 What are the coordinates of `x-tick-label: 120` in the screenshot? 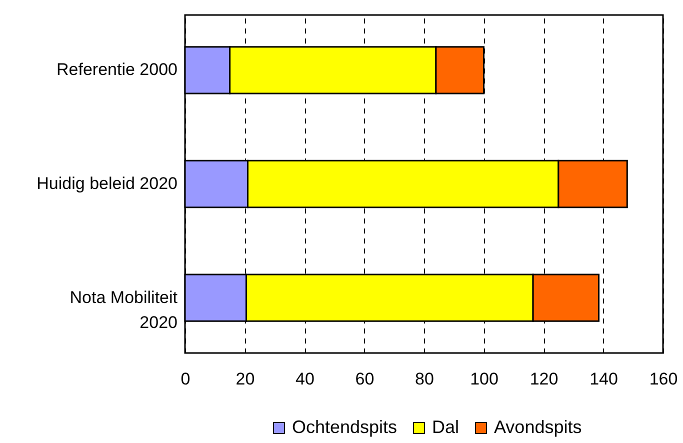 It's located at (544, 379).